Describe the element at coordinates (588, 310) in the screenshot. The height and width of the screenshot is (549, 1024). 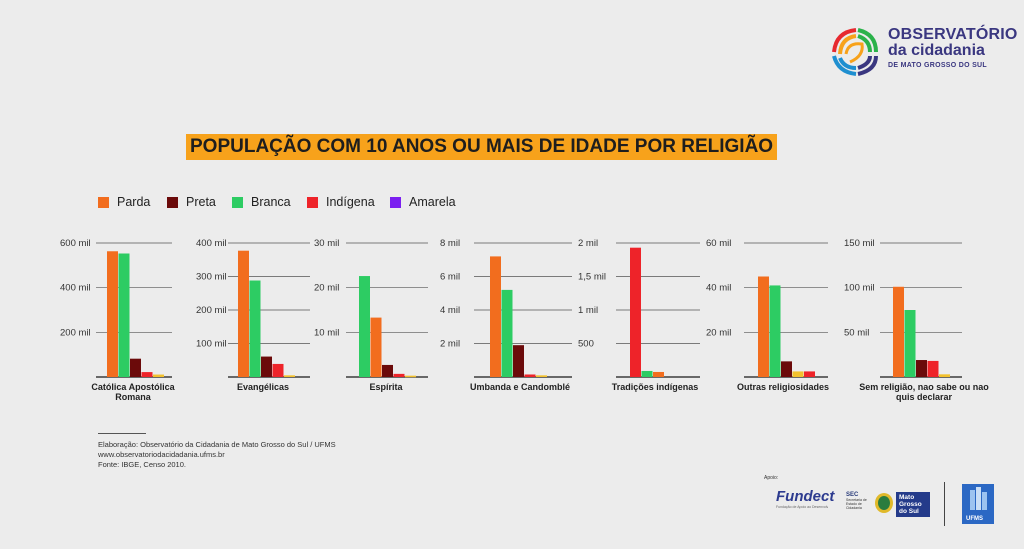
I see `y-tick-label: 1 mil` at that location.